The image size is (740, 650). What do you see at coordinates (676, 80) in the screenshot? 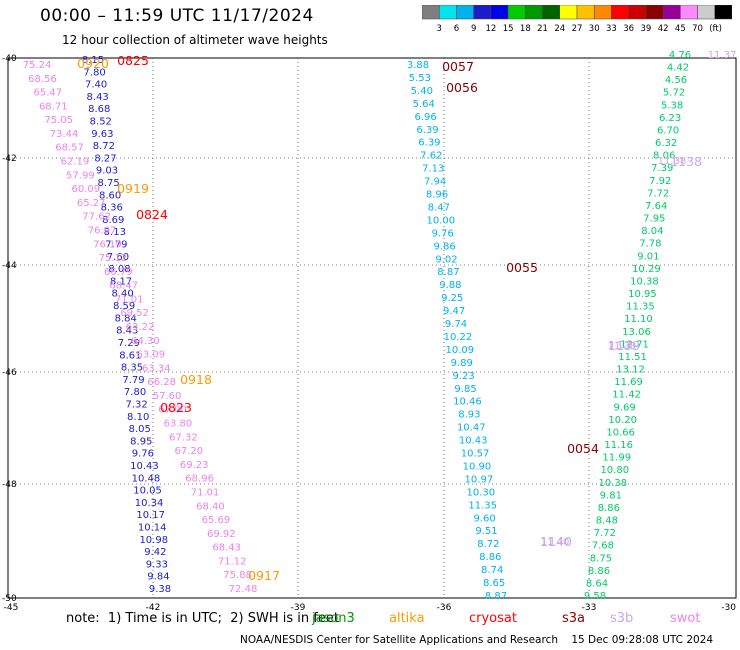
I see `wave-height-value: 4.56` at bounding box center [676, 80].